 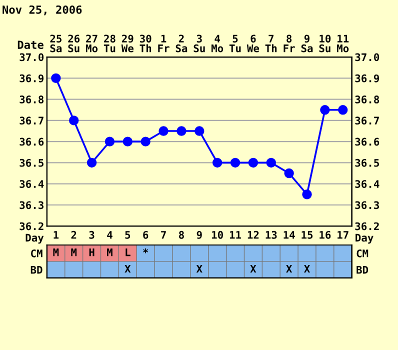 I want to click on x-tick-label: 14, so click(x=289, y=235).